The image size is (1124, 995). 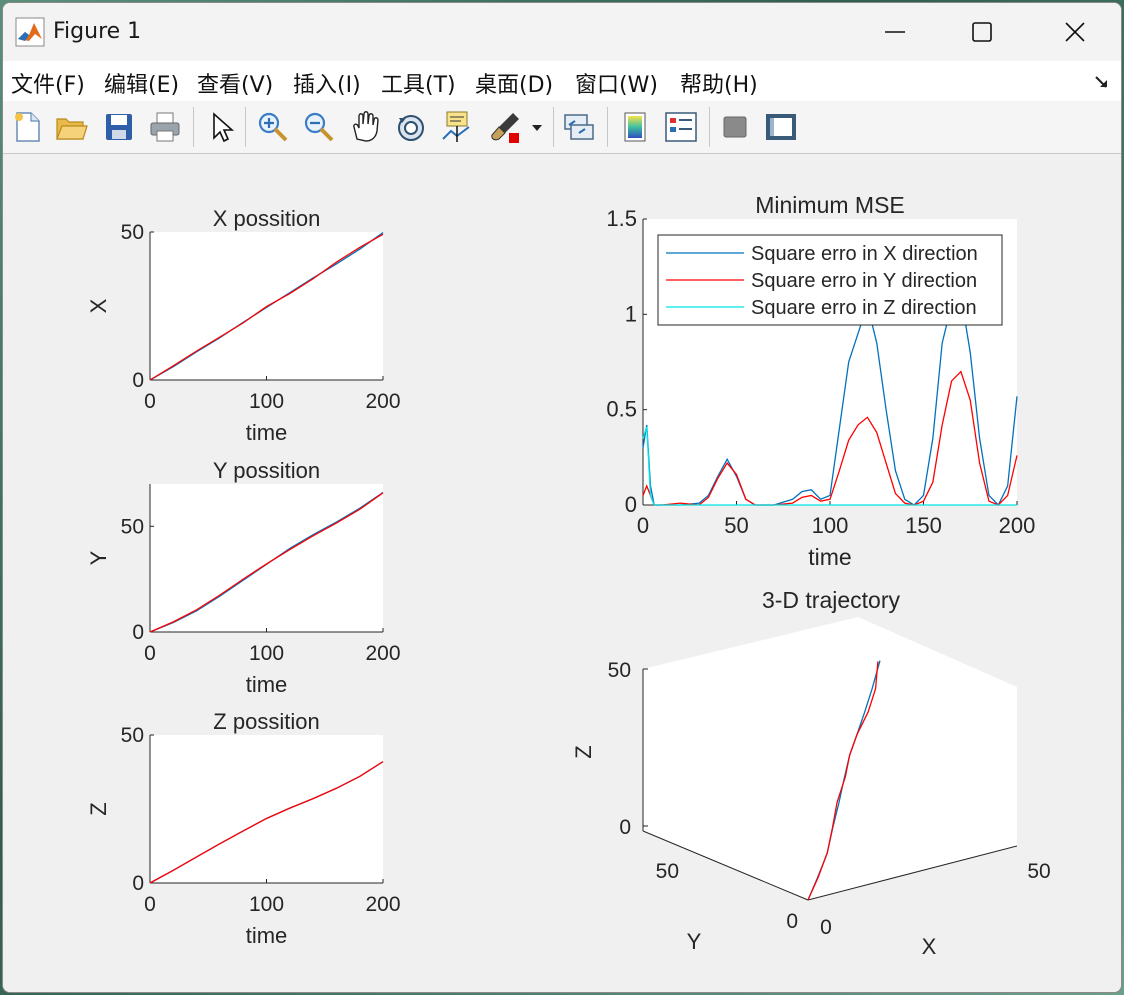 What do you see at coordinates (142, 85) in the screenshot?
I see `menu-edit: 编辑(E)` at bounding box center [142, 85].